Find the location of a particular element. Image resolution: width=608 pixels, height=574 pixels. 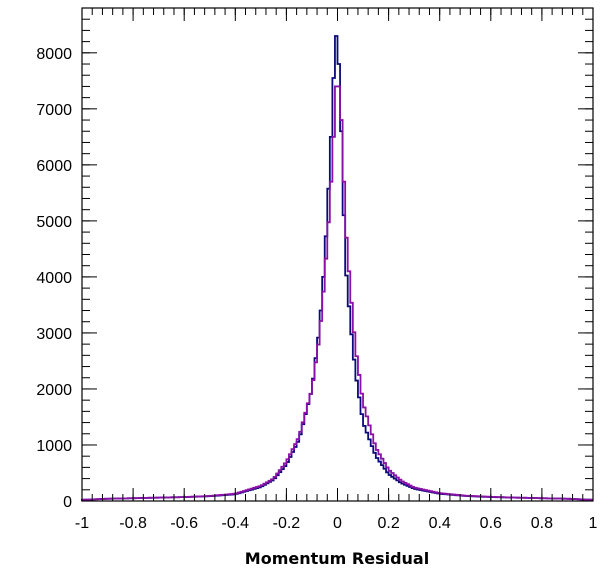

y-tick-label: 7000 is located at coordinates (54, 110).